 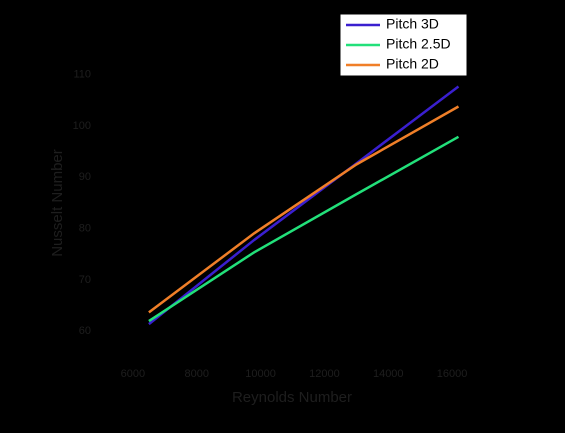 What do you see at coordinates (452, 374) in the screenshot?
I see `x-tick-label: 16000` at bounding box center [452, 374].